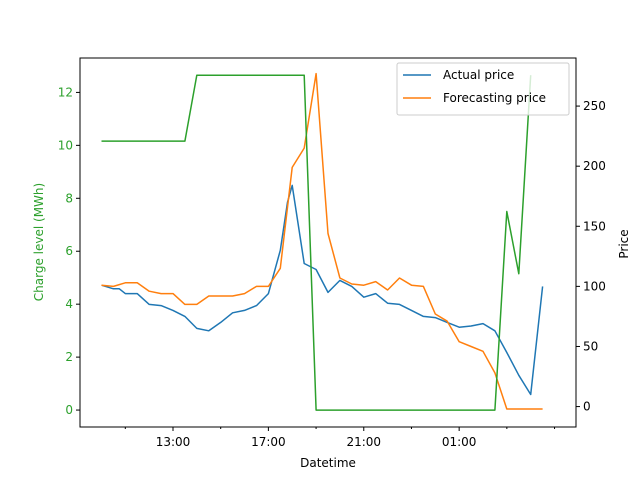 The image size is (640, 480). I want to click on right-tick-label-2: 100, so click(594, 286).